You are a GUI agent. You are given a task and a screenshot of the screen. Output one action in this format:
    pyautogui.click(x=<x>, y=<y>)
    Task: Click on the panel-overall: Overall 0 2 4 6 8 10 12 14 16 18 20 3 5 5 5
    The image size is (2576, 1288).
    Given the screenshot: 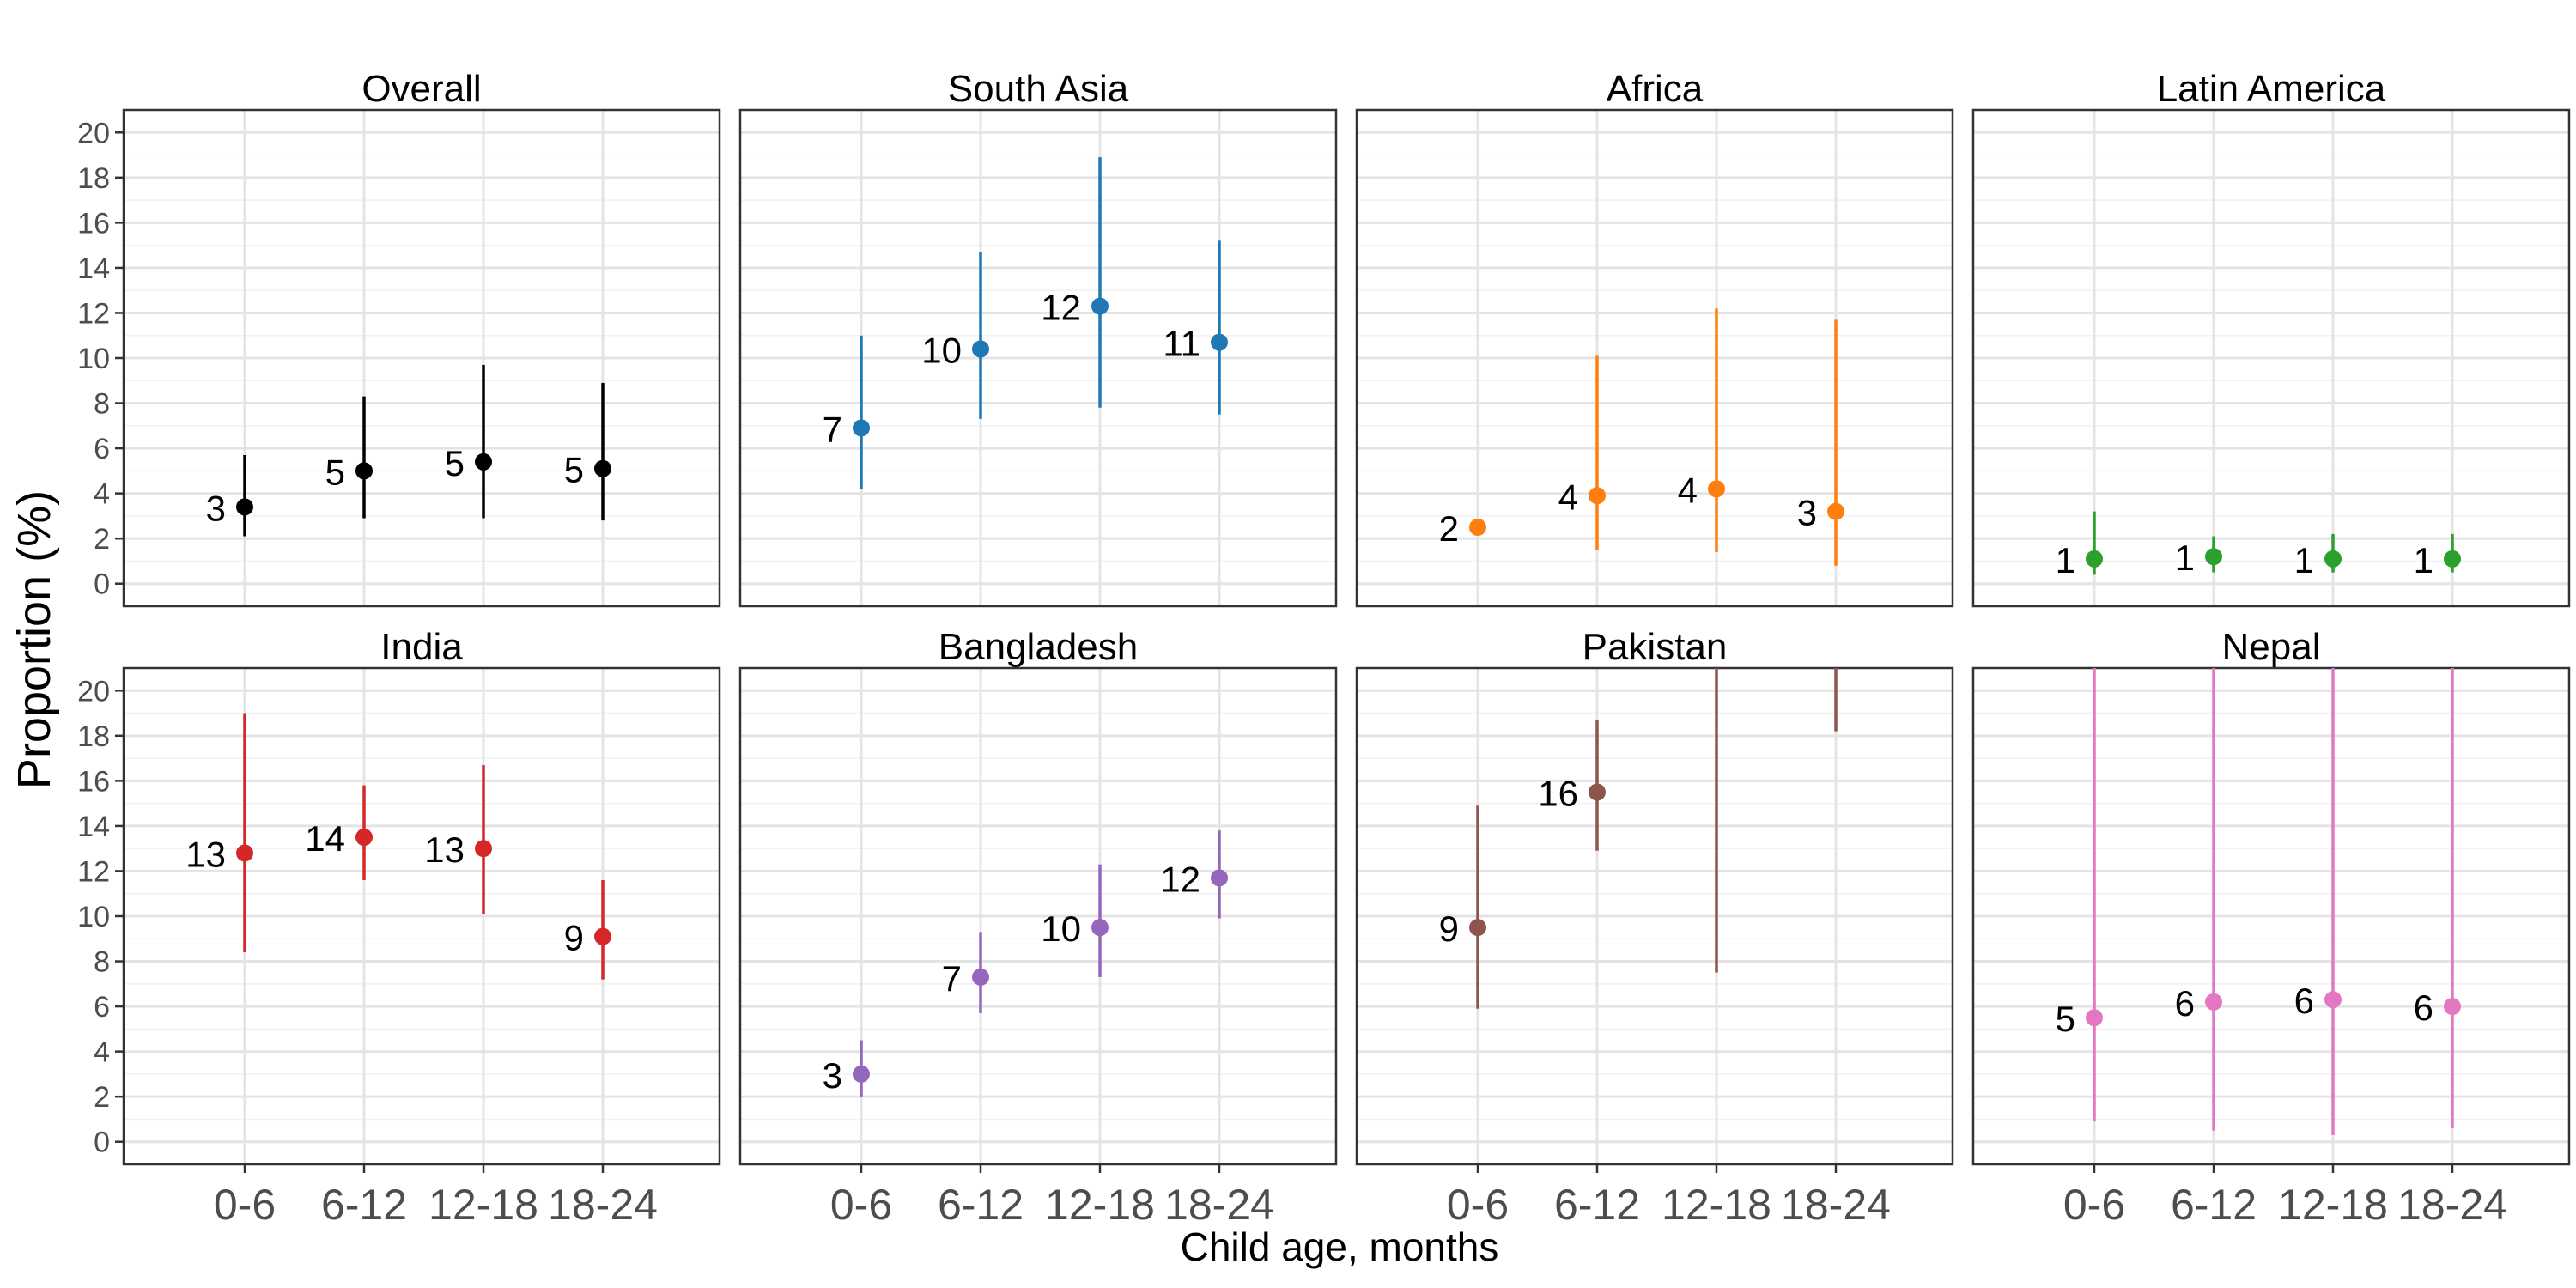 What is the action you would take?
    pyautogui.click(x=399, y=338)
    